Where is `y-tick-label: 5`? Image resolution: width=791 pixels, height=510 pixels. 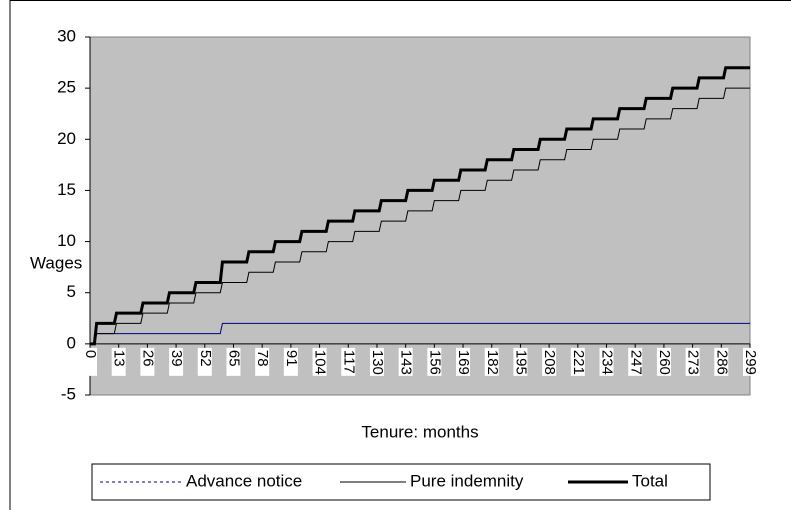
y-tick-label: 5 is located at coordinates (71, 291).